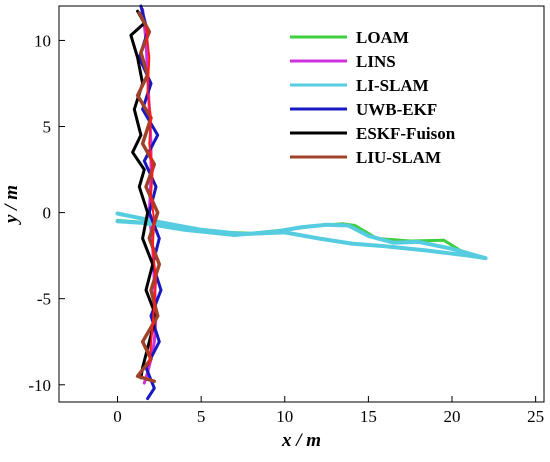  Describe the element at coordinates (301, 236) in the screenshot. I see `series-line-li-slam` at that location.